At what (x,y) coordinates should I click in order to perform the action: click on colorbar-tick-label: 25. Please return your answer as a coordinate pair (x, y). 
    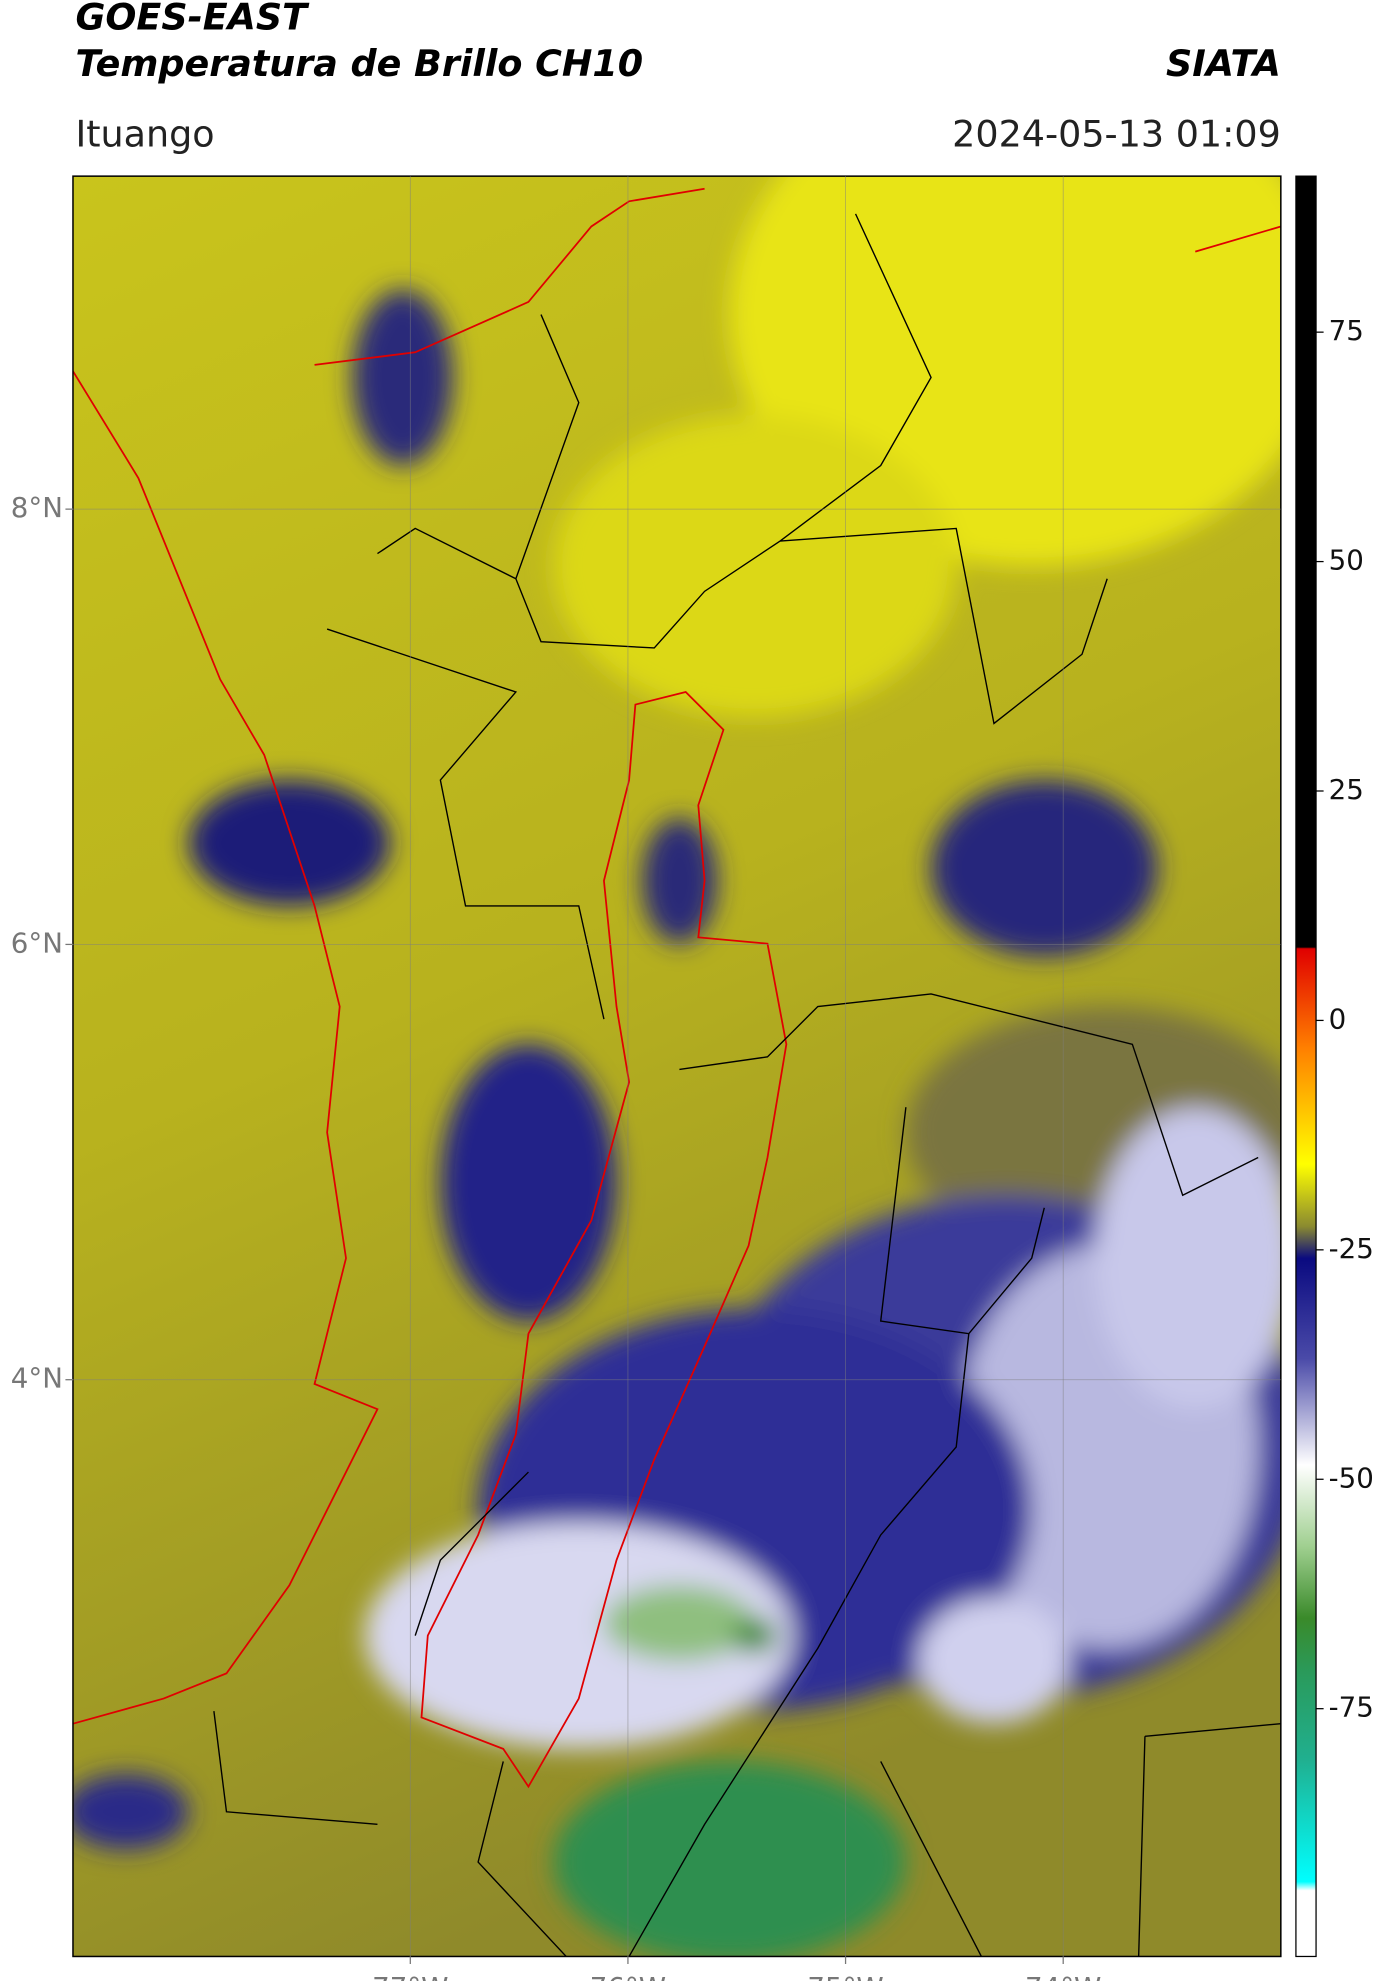
    Looking at the image, I should click on (1346, 789).